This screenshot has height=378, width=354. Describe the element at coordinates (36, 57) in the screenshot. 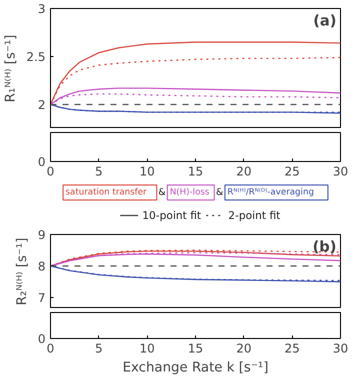

I see `y-tick-label: 2.5` at that location.